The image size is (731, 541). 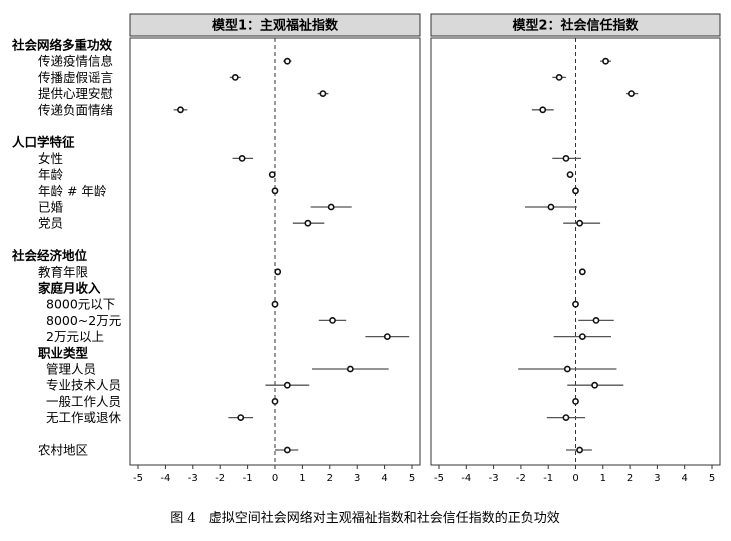 I want to click on panel-title: 模型1：主观福祉指数, so click(x=275, y=26).